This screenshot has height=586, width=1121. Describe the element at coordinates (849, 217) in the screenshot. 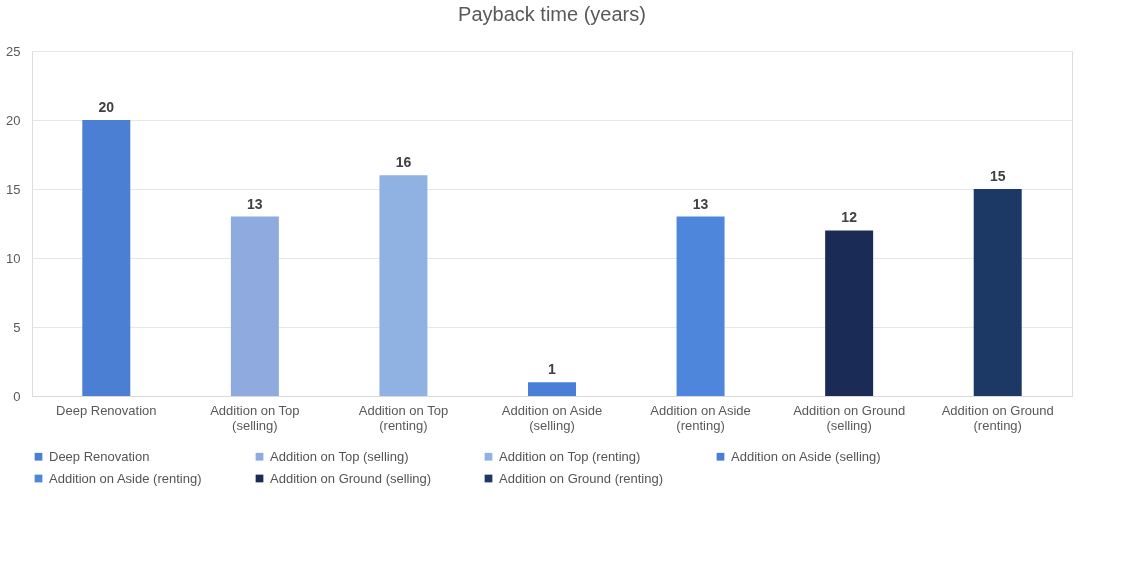

I see `data-label: 12` at that location.